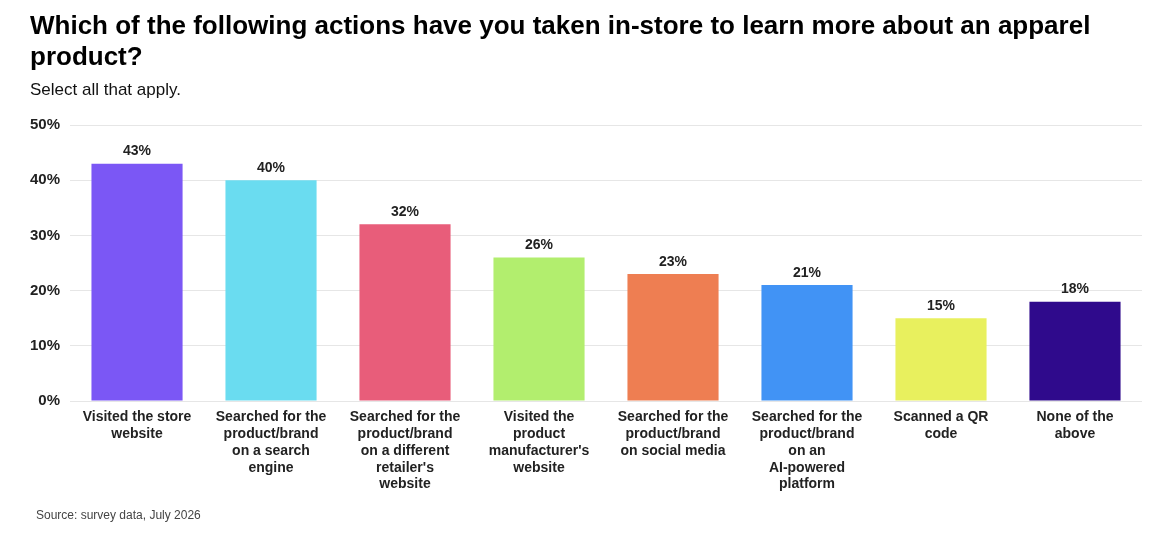  I want to click on x-tick-label: Searched for the product/brand on a search engine, so click(271, 441).